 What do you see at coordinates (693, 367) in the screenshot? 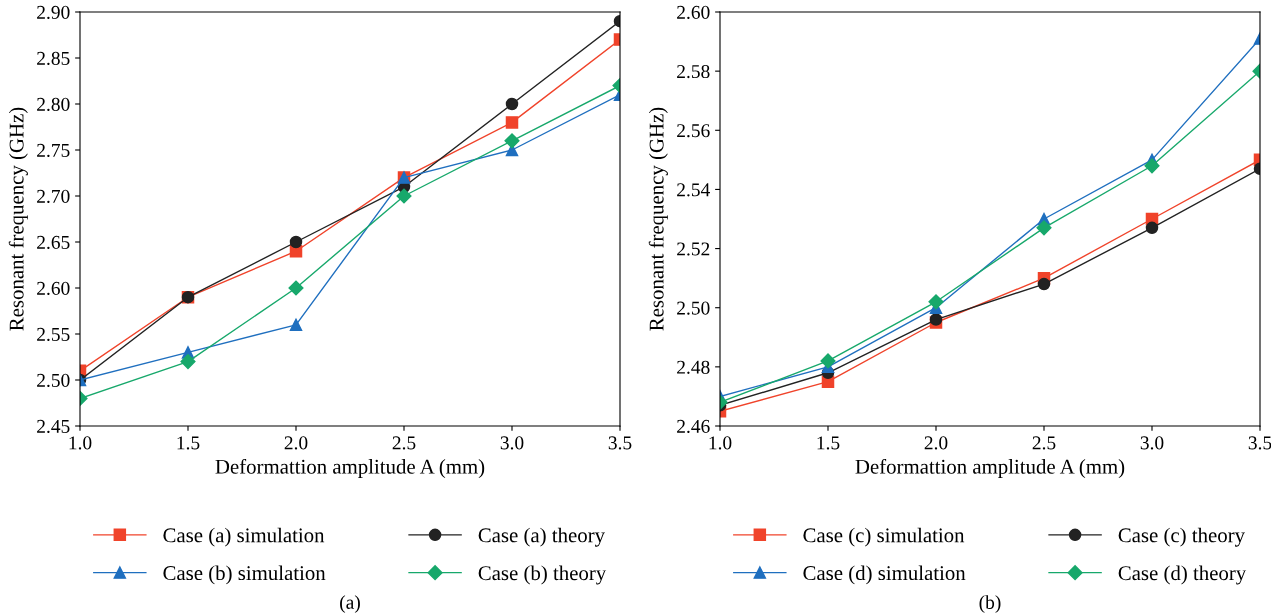
I see `y-tick-label: 2.48` at bounding box center [693, 367].